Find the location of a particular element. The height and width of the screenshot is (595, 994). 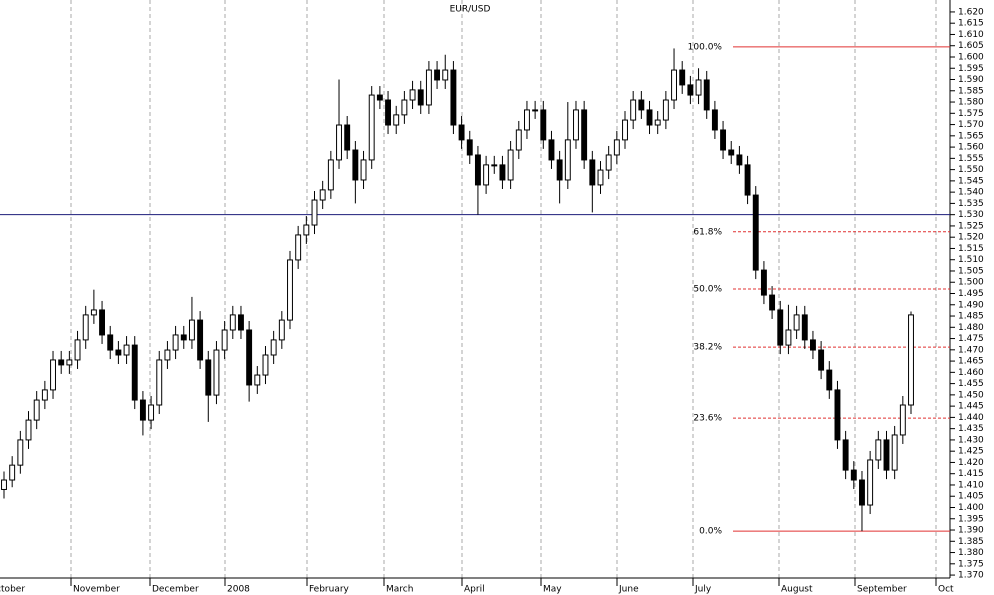

fib-label: 38.2% is located at coordinates (707, 348).